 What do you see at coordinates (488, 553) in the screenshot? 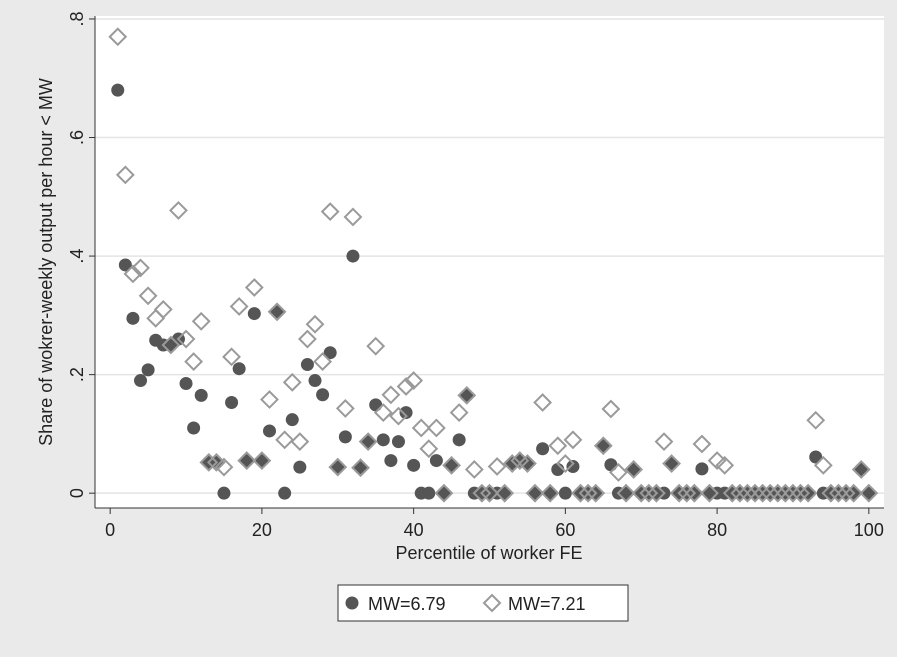
I see `x-axis-label: Percentile of worker FE` at bounding box center [488, 553].